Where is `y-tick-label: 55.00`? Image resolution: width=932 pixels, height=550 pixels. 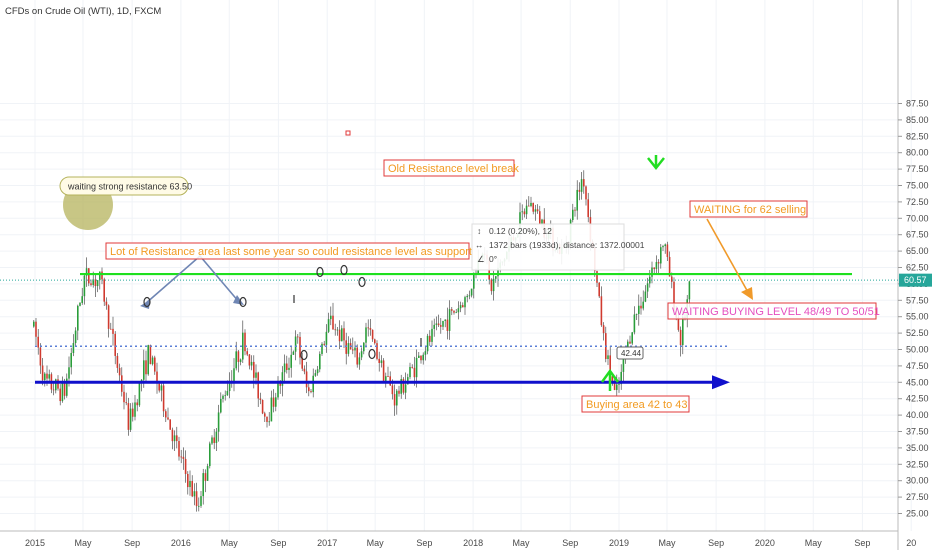 y-tick-label: 55.00 is located at coordinates (917, 317).